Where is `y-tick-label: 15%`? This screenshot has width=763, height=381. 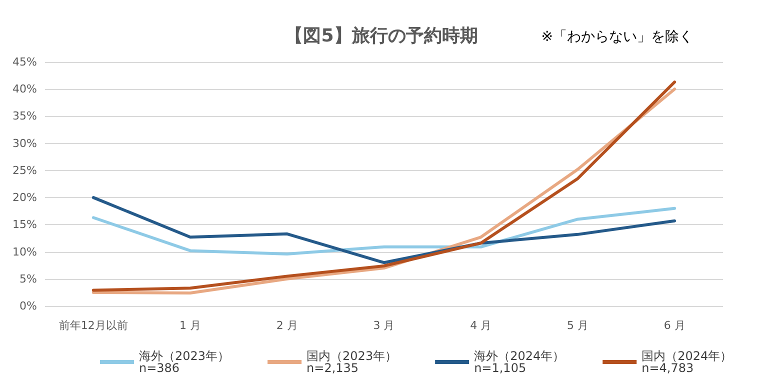 y-tick-label: 15% is located at coordinates (24, 225).